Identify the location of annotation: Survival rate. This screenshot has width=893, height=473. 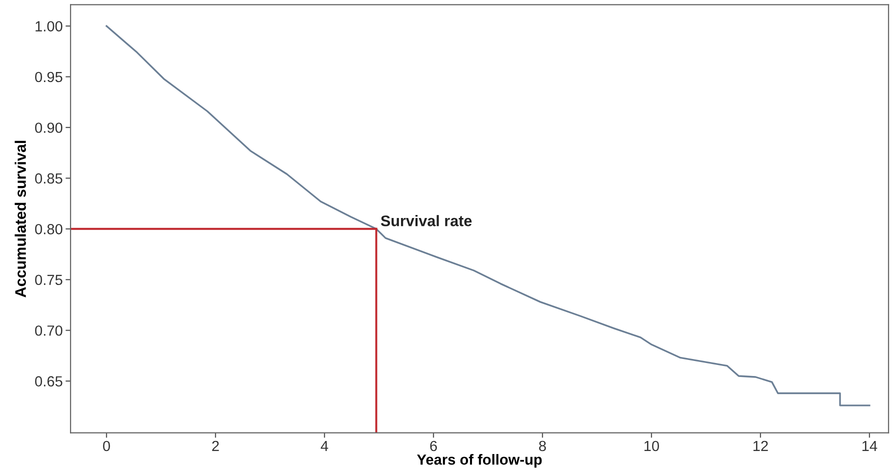
(426, 220).